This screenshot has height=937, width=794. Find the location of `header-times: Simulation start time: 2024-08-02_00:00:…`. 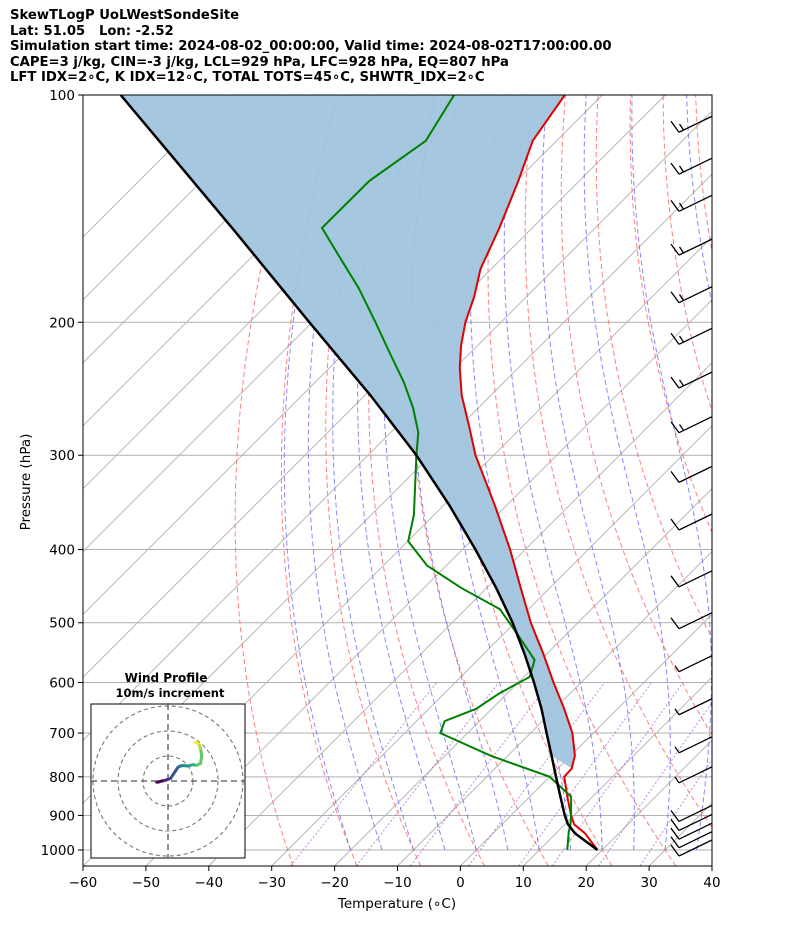

header-times: Simulation start time: 2024-08-02_00:00:… is located at coordinates (311, 47).